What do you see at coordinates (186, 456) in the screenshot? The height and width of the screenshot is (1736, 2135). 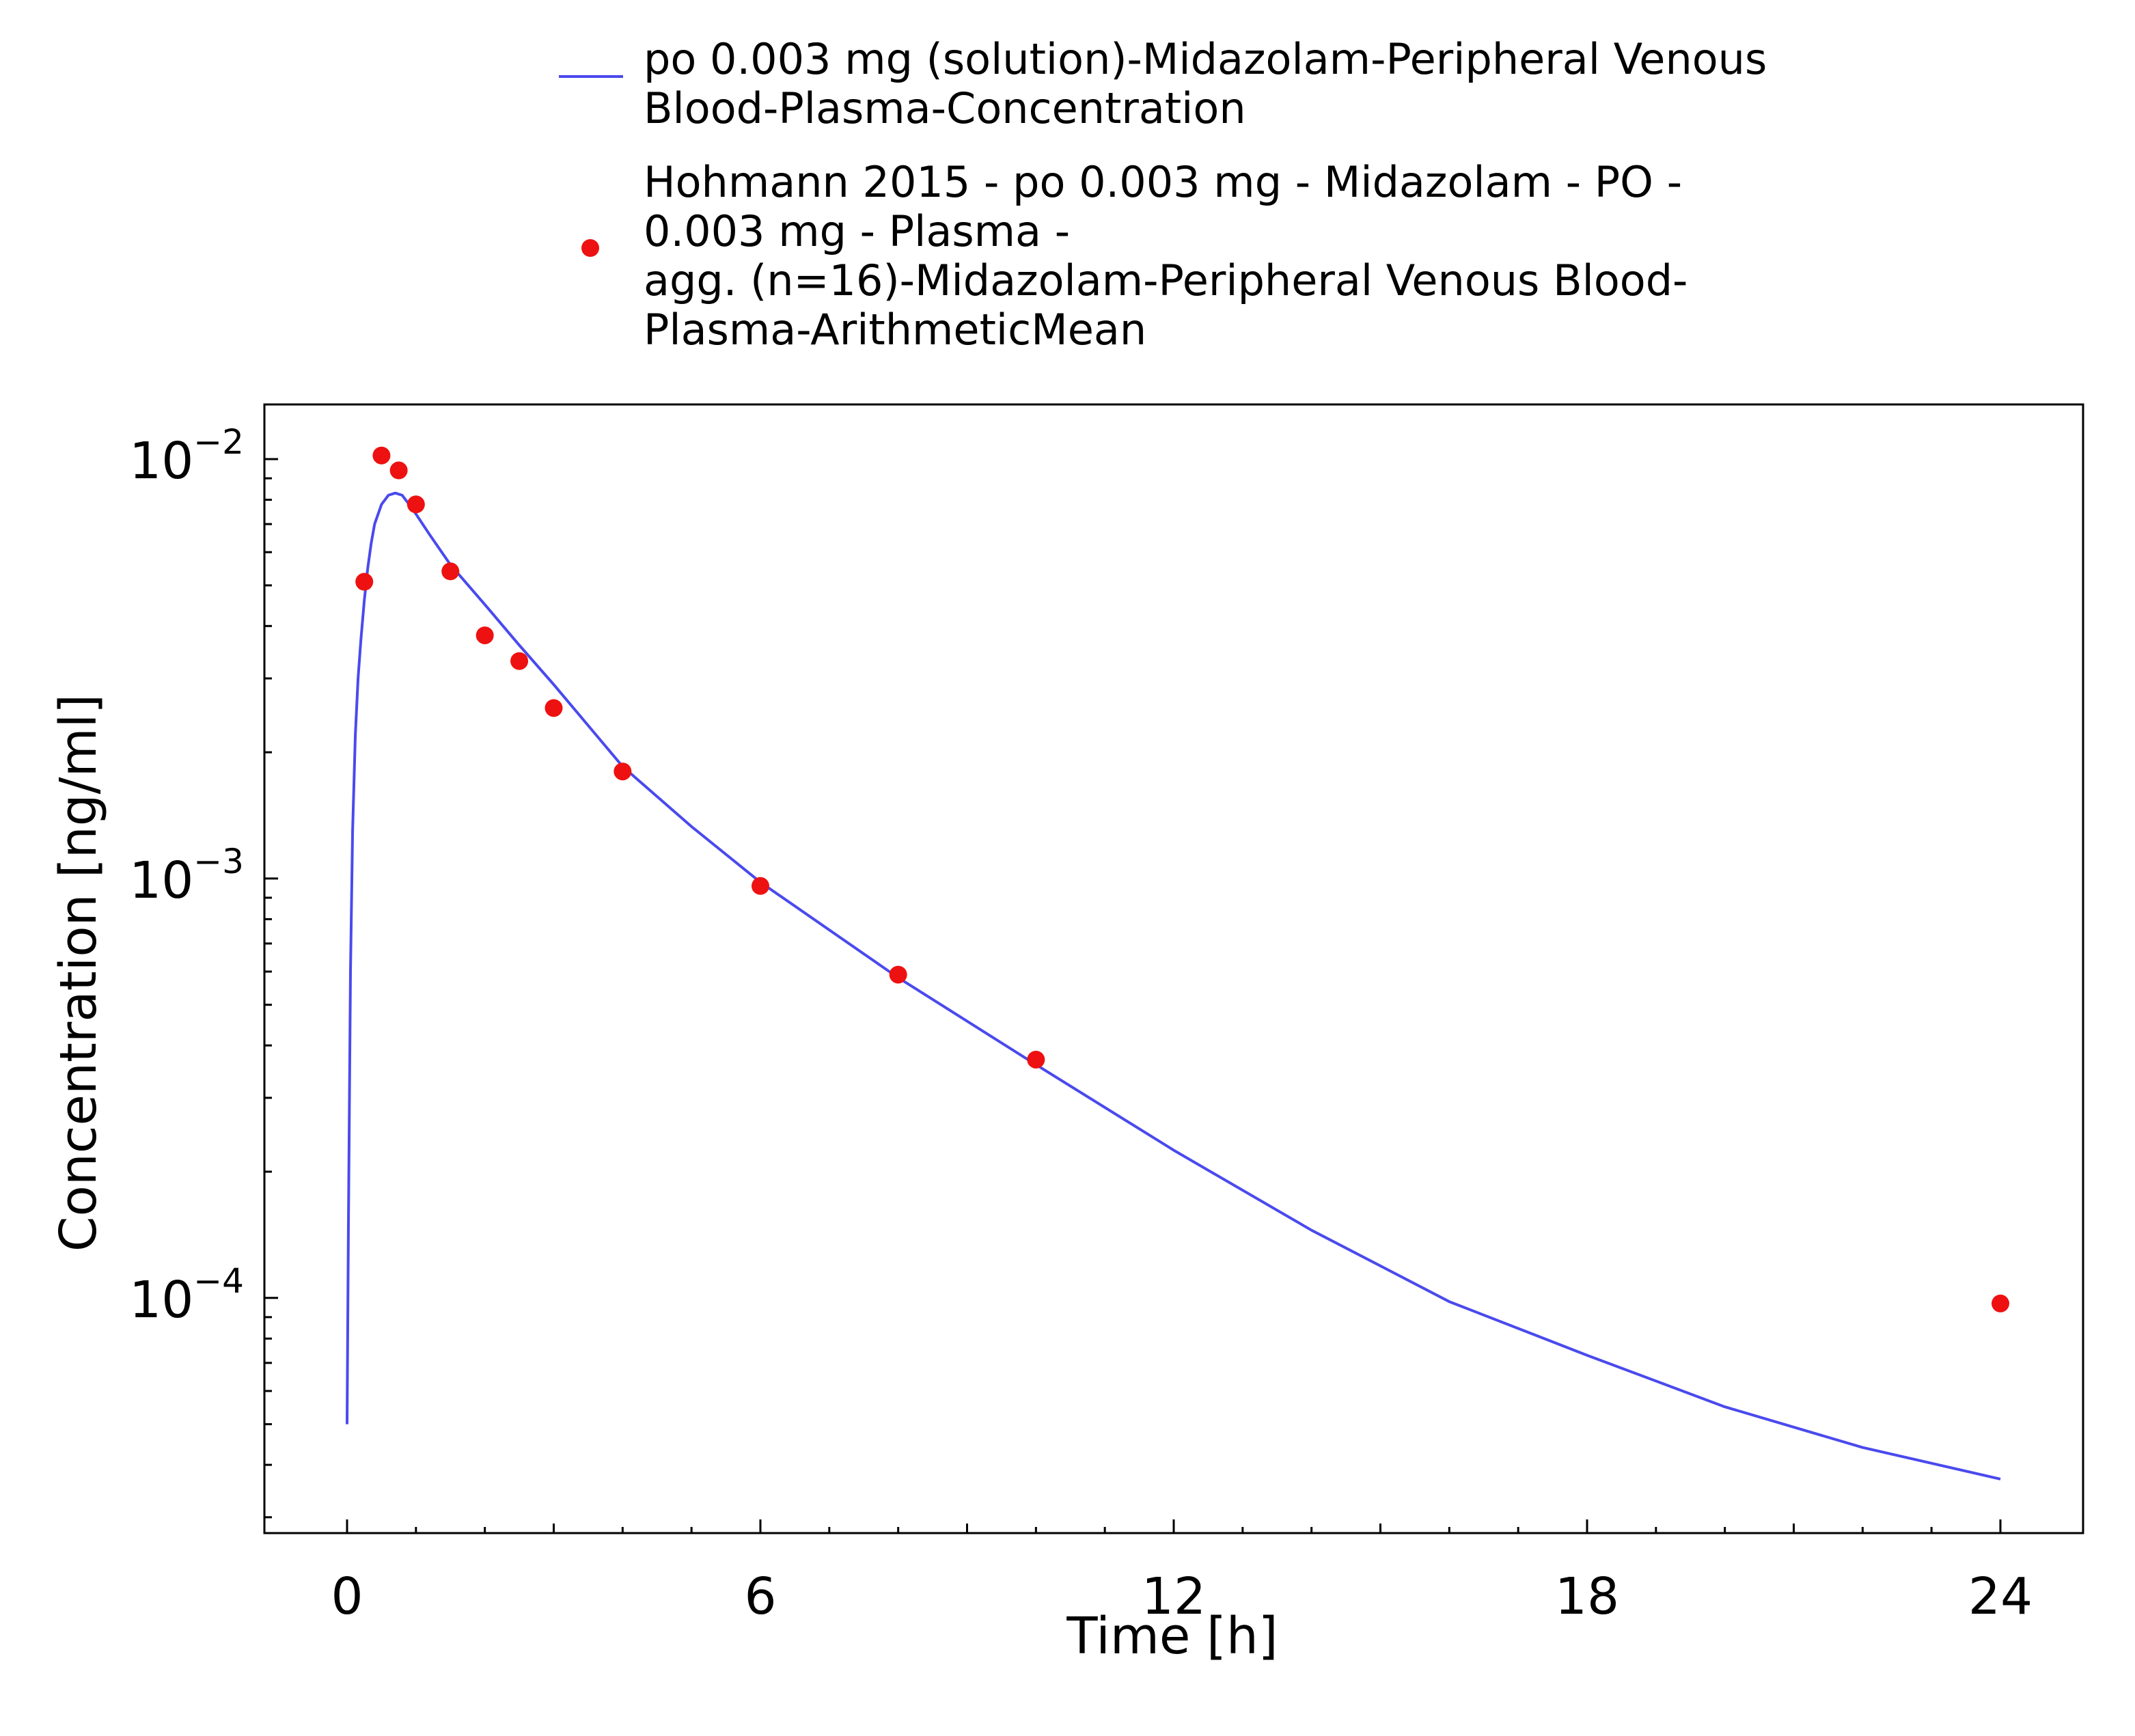 I see `y-tick-label: 10⁻²` at bounding box center [186, 456].